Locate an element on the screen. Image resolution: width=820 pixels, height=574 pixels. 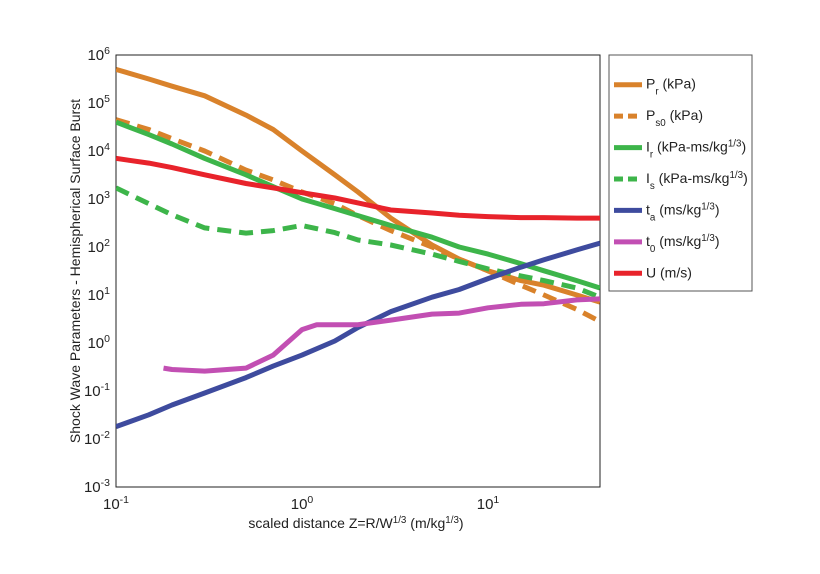
y-tick-label: 10² is located at coordinates (98, 246).